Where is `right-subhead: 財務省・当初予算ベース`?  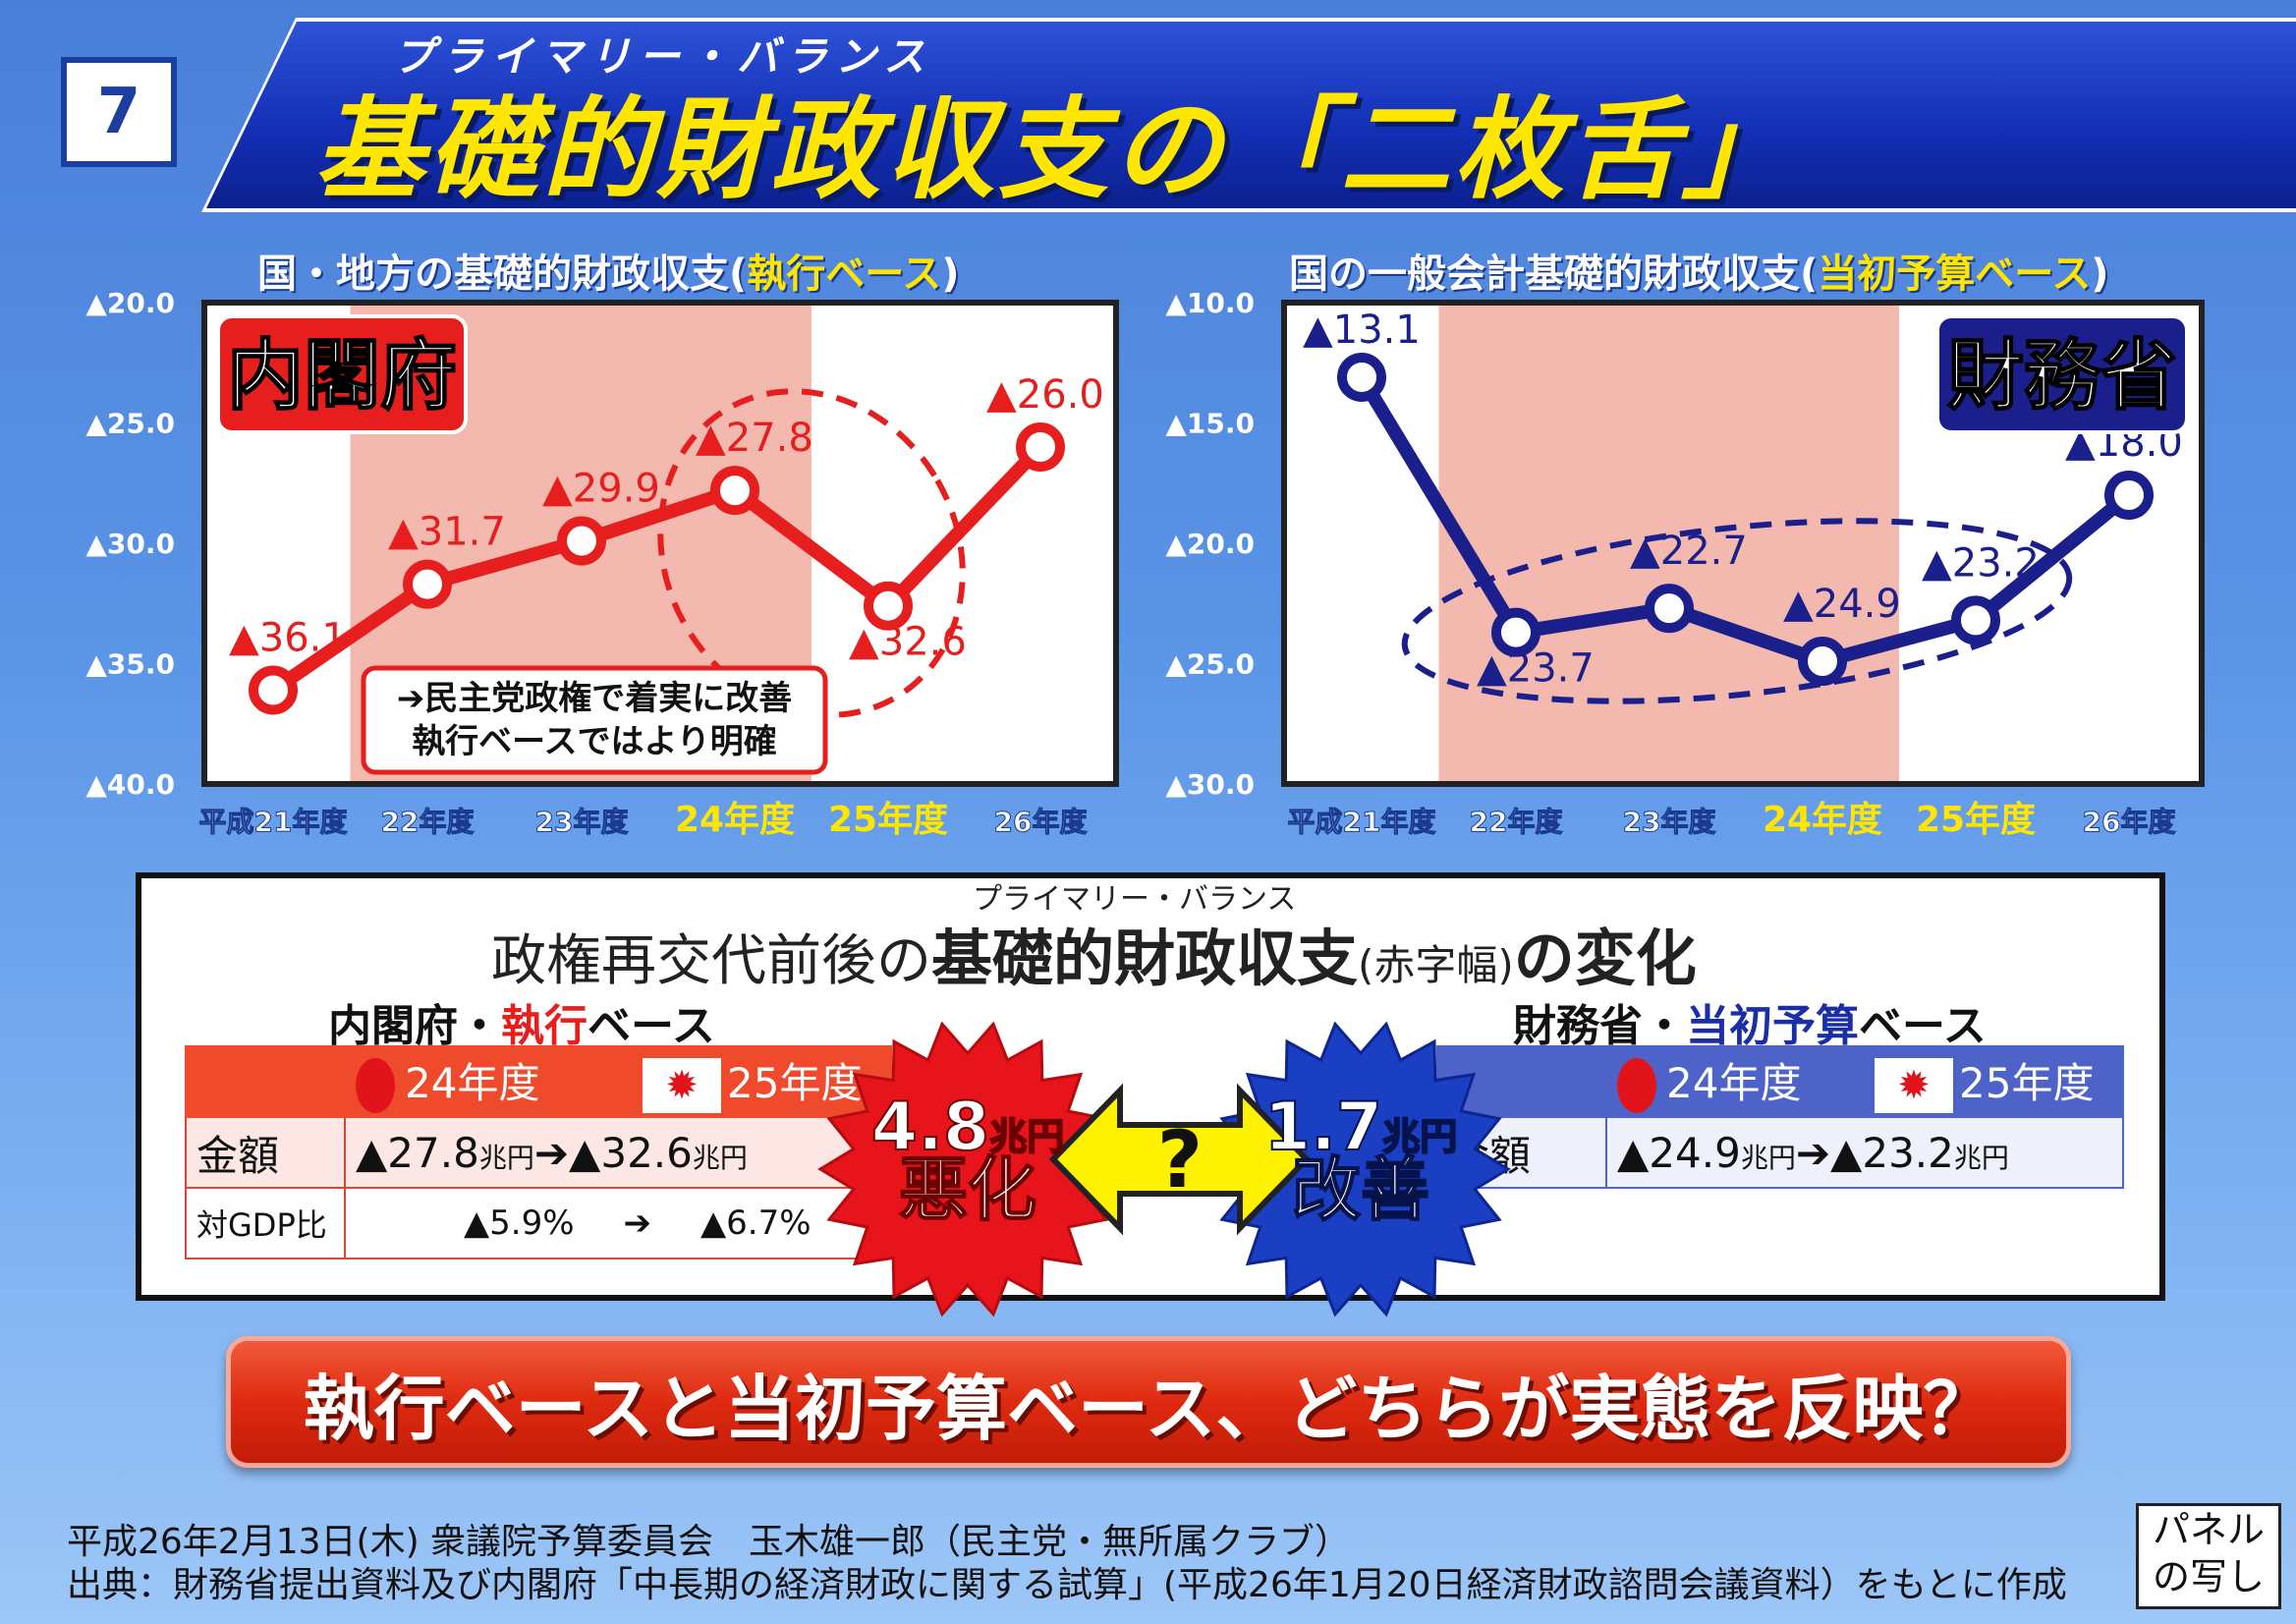
right-subhead: 財務省・当初予算ベース is located at coordinates (1750, 1026).